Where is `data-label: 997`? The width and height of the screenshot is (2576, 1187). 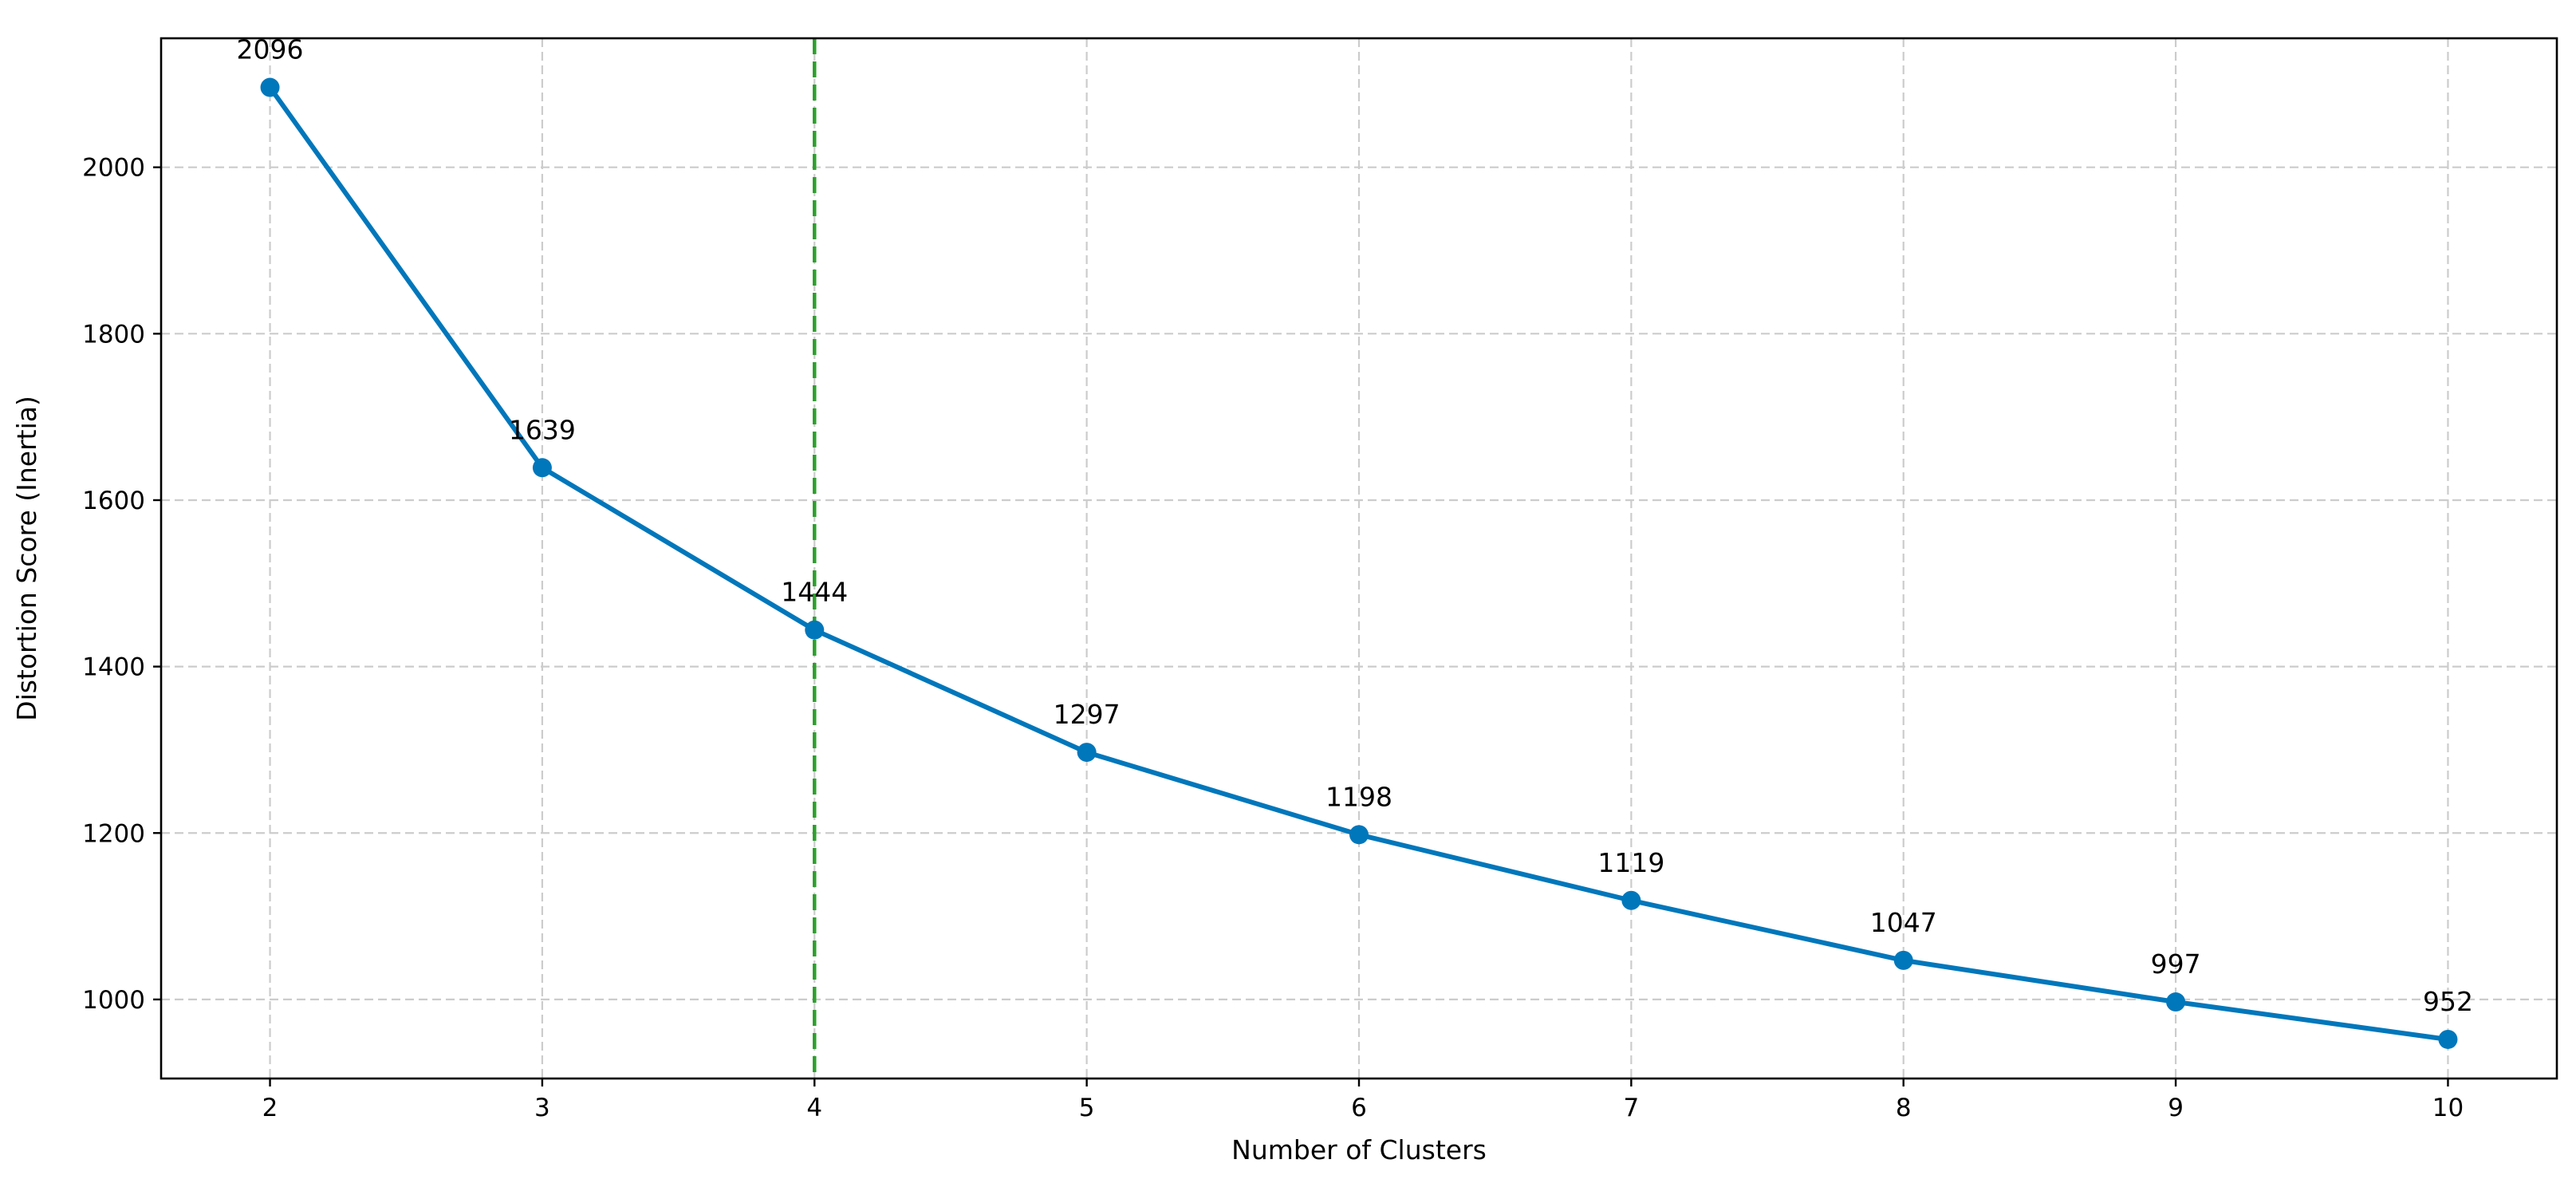
data-label: 997 is located at coordinates (2176, 964).